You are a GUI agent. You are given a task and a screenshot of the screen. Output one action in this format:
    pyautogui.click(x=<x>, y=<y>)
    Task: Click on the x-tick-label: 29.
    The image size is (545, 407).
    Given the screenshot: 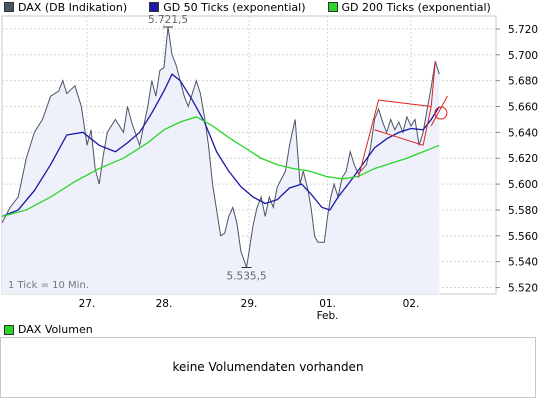 What is the action you would take?
    pyautogui.click(x=249, y=304)
    